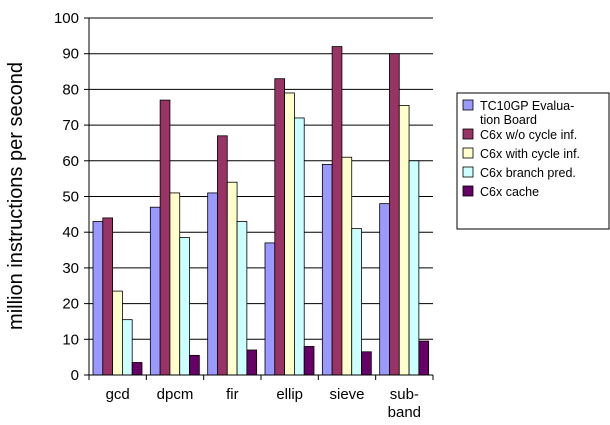 The height and width of the screenshot is (425, 610). Describe the element at coordinates (232, 394) in the screenshot. I see `x-tick-label: fir` at that location.